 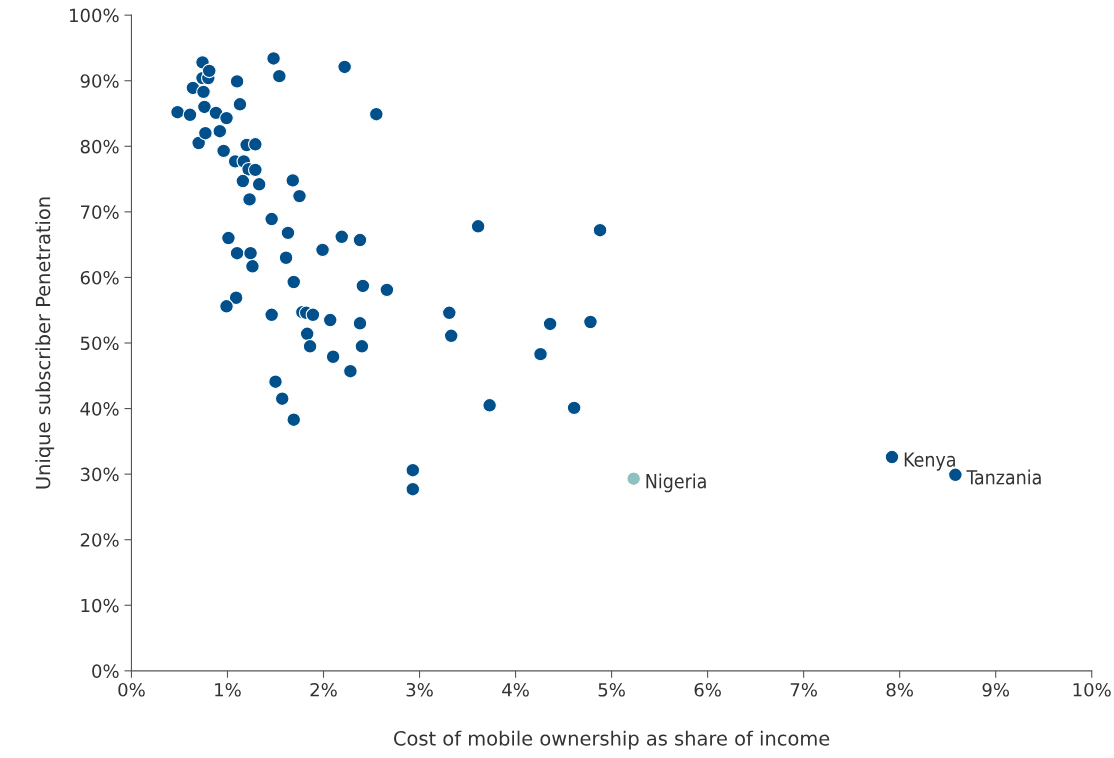 What do you see at coordinates (99, 540) in the screenshot?
I see `y-tick-label: 20%` at bounding box center [99, 540].